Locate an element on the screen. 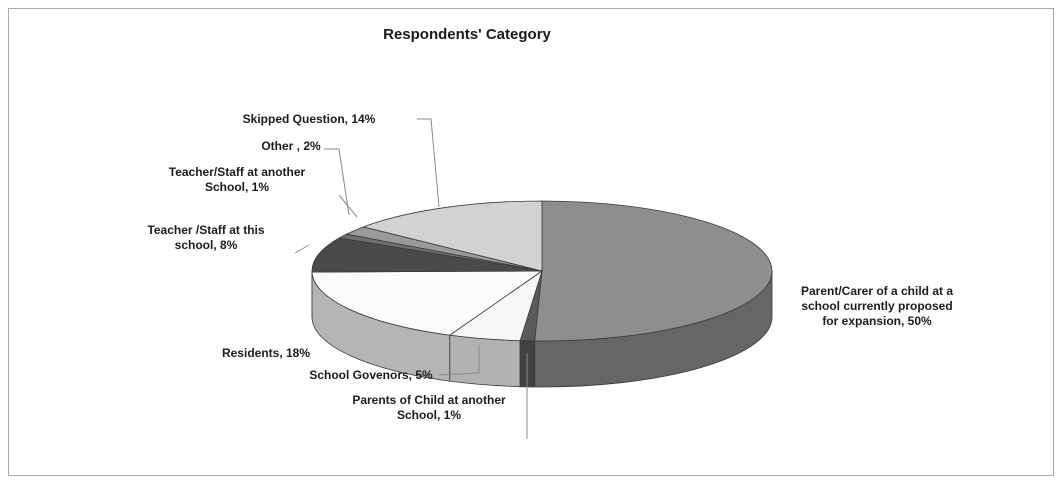 Image resolution: width=1063 pixels, height=484 pixels. chart-title: Respondents' Category is located at coordinates (467, 34).